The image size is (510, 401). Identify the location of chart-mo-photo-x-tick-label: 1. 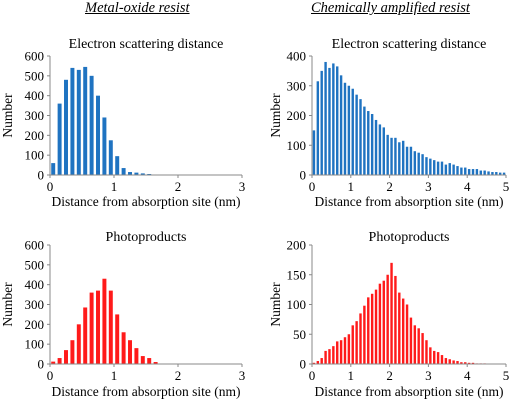
(114, 375).